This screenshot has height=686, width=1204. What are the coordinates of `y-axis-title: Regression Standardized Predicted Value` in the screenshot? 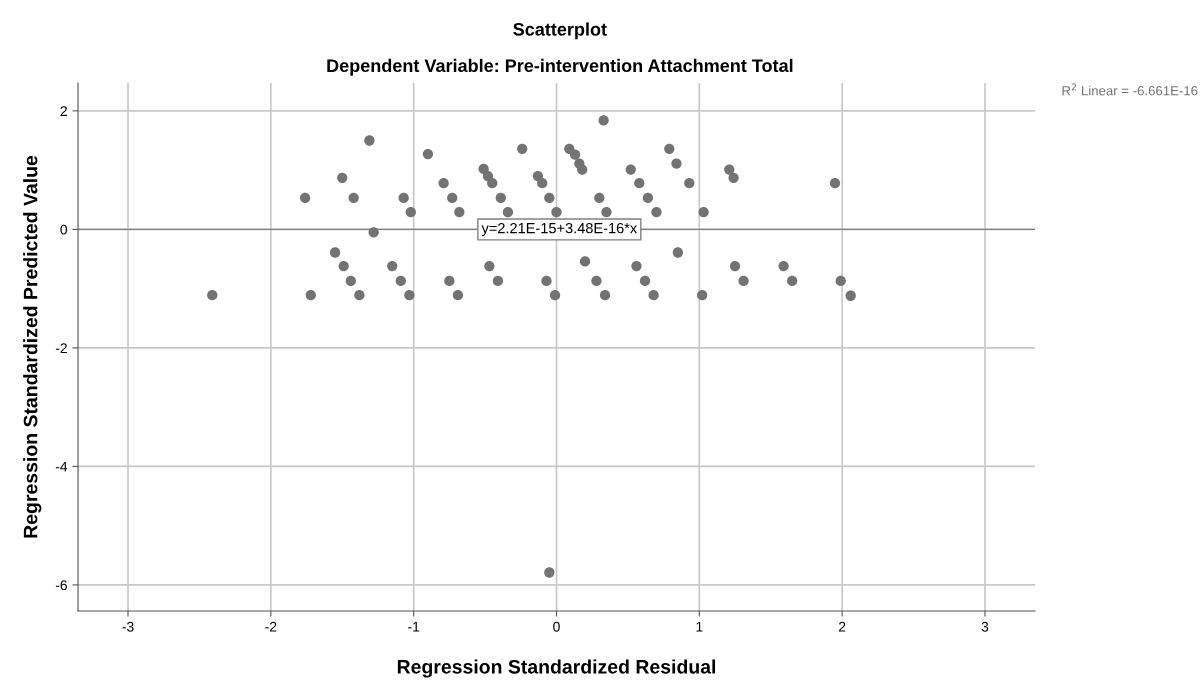 It's located at (32, 346).